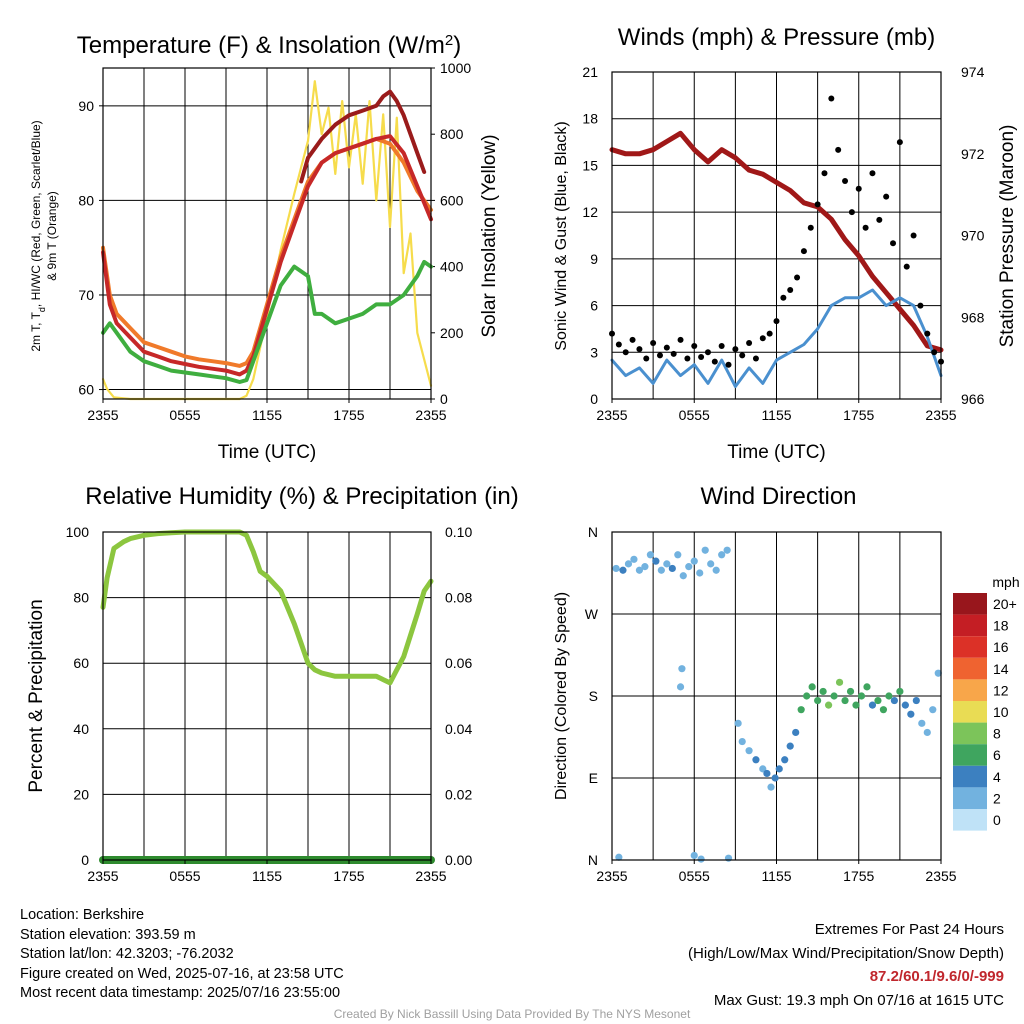  What do you see at coordinates (444, 399) in the screenshot?
I see `temp-y2tick-label: 0` at bounding box center [444, 399].